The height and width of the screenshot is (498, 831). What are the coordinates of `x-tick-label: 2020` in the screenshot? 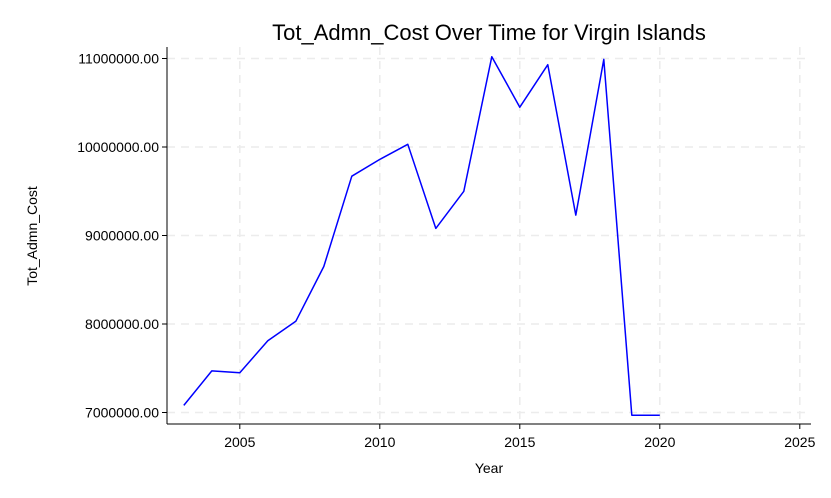 It's located at (659, 442).